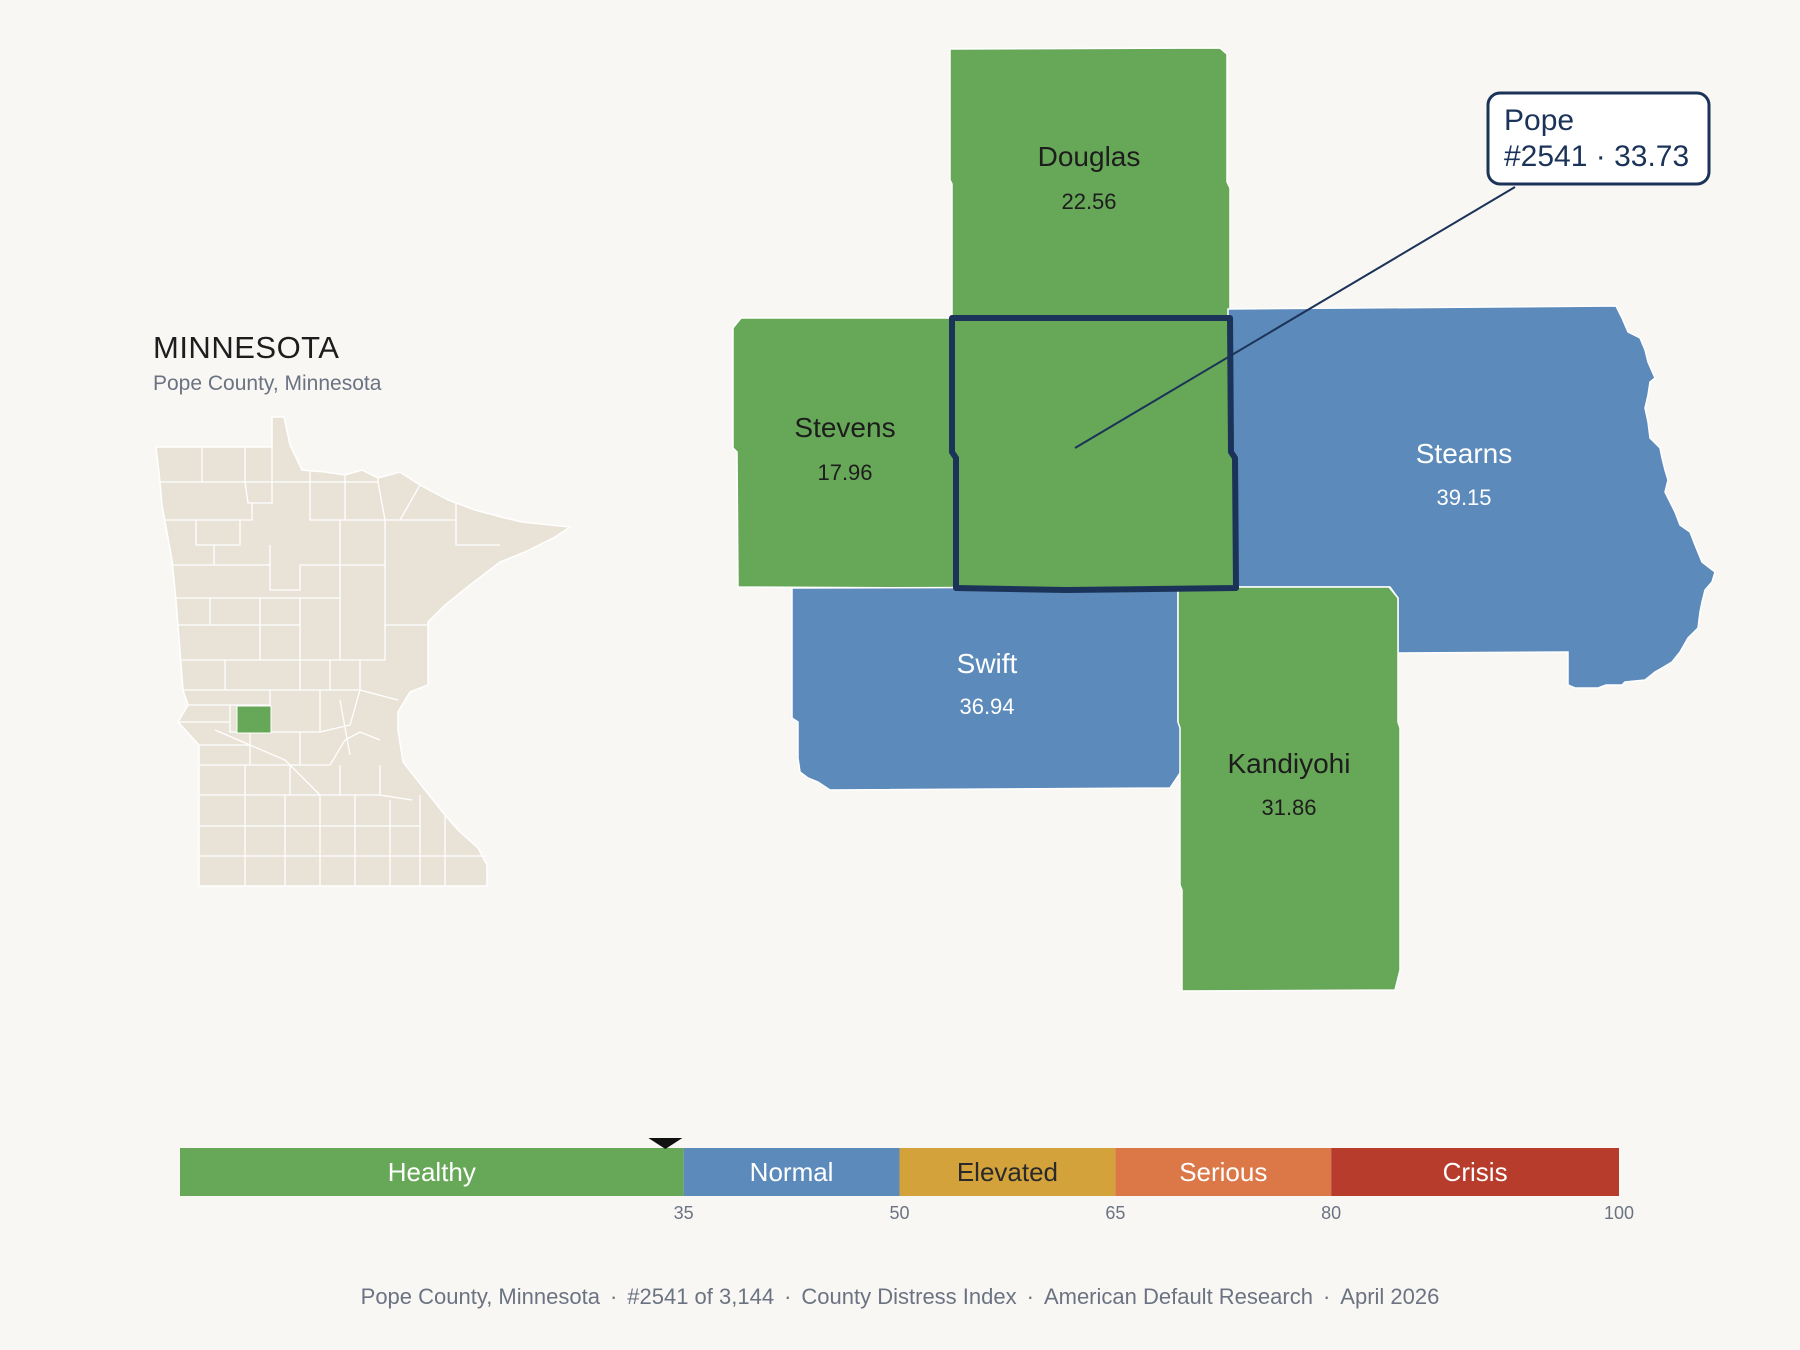  I want to click on scale-marker-icon, so click(665, 1143).